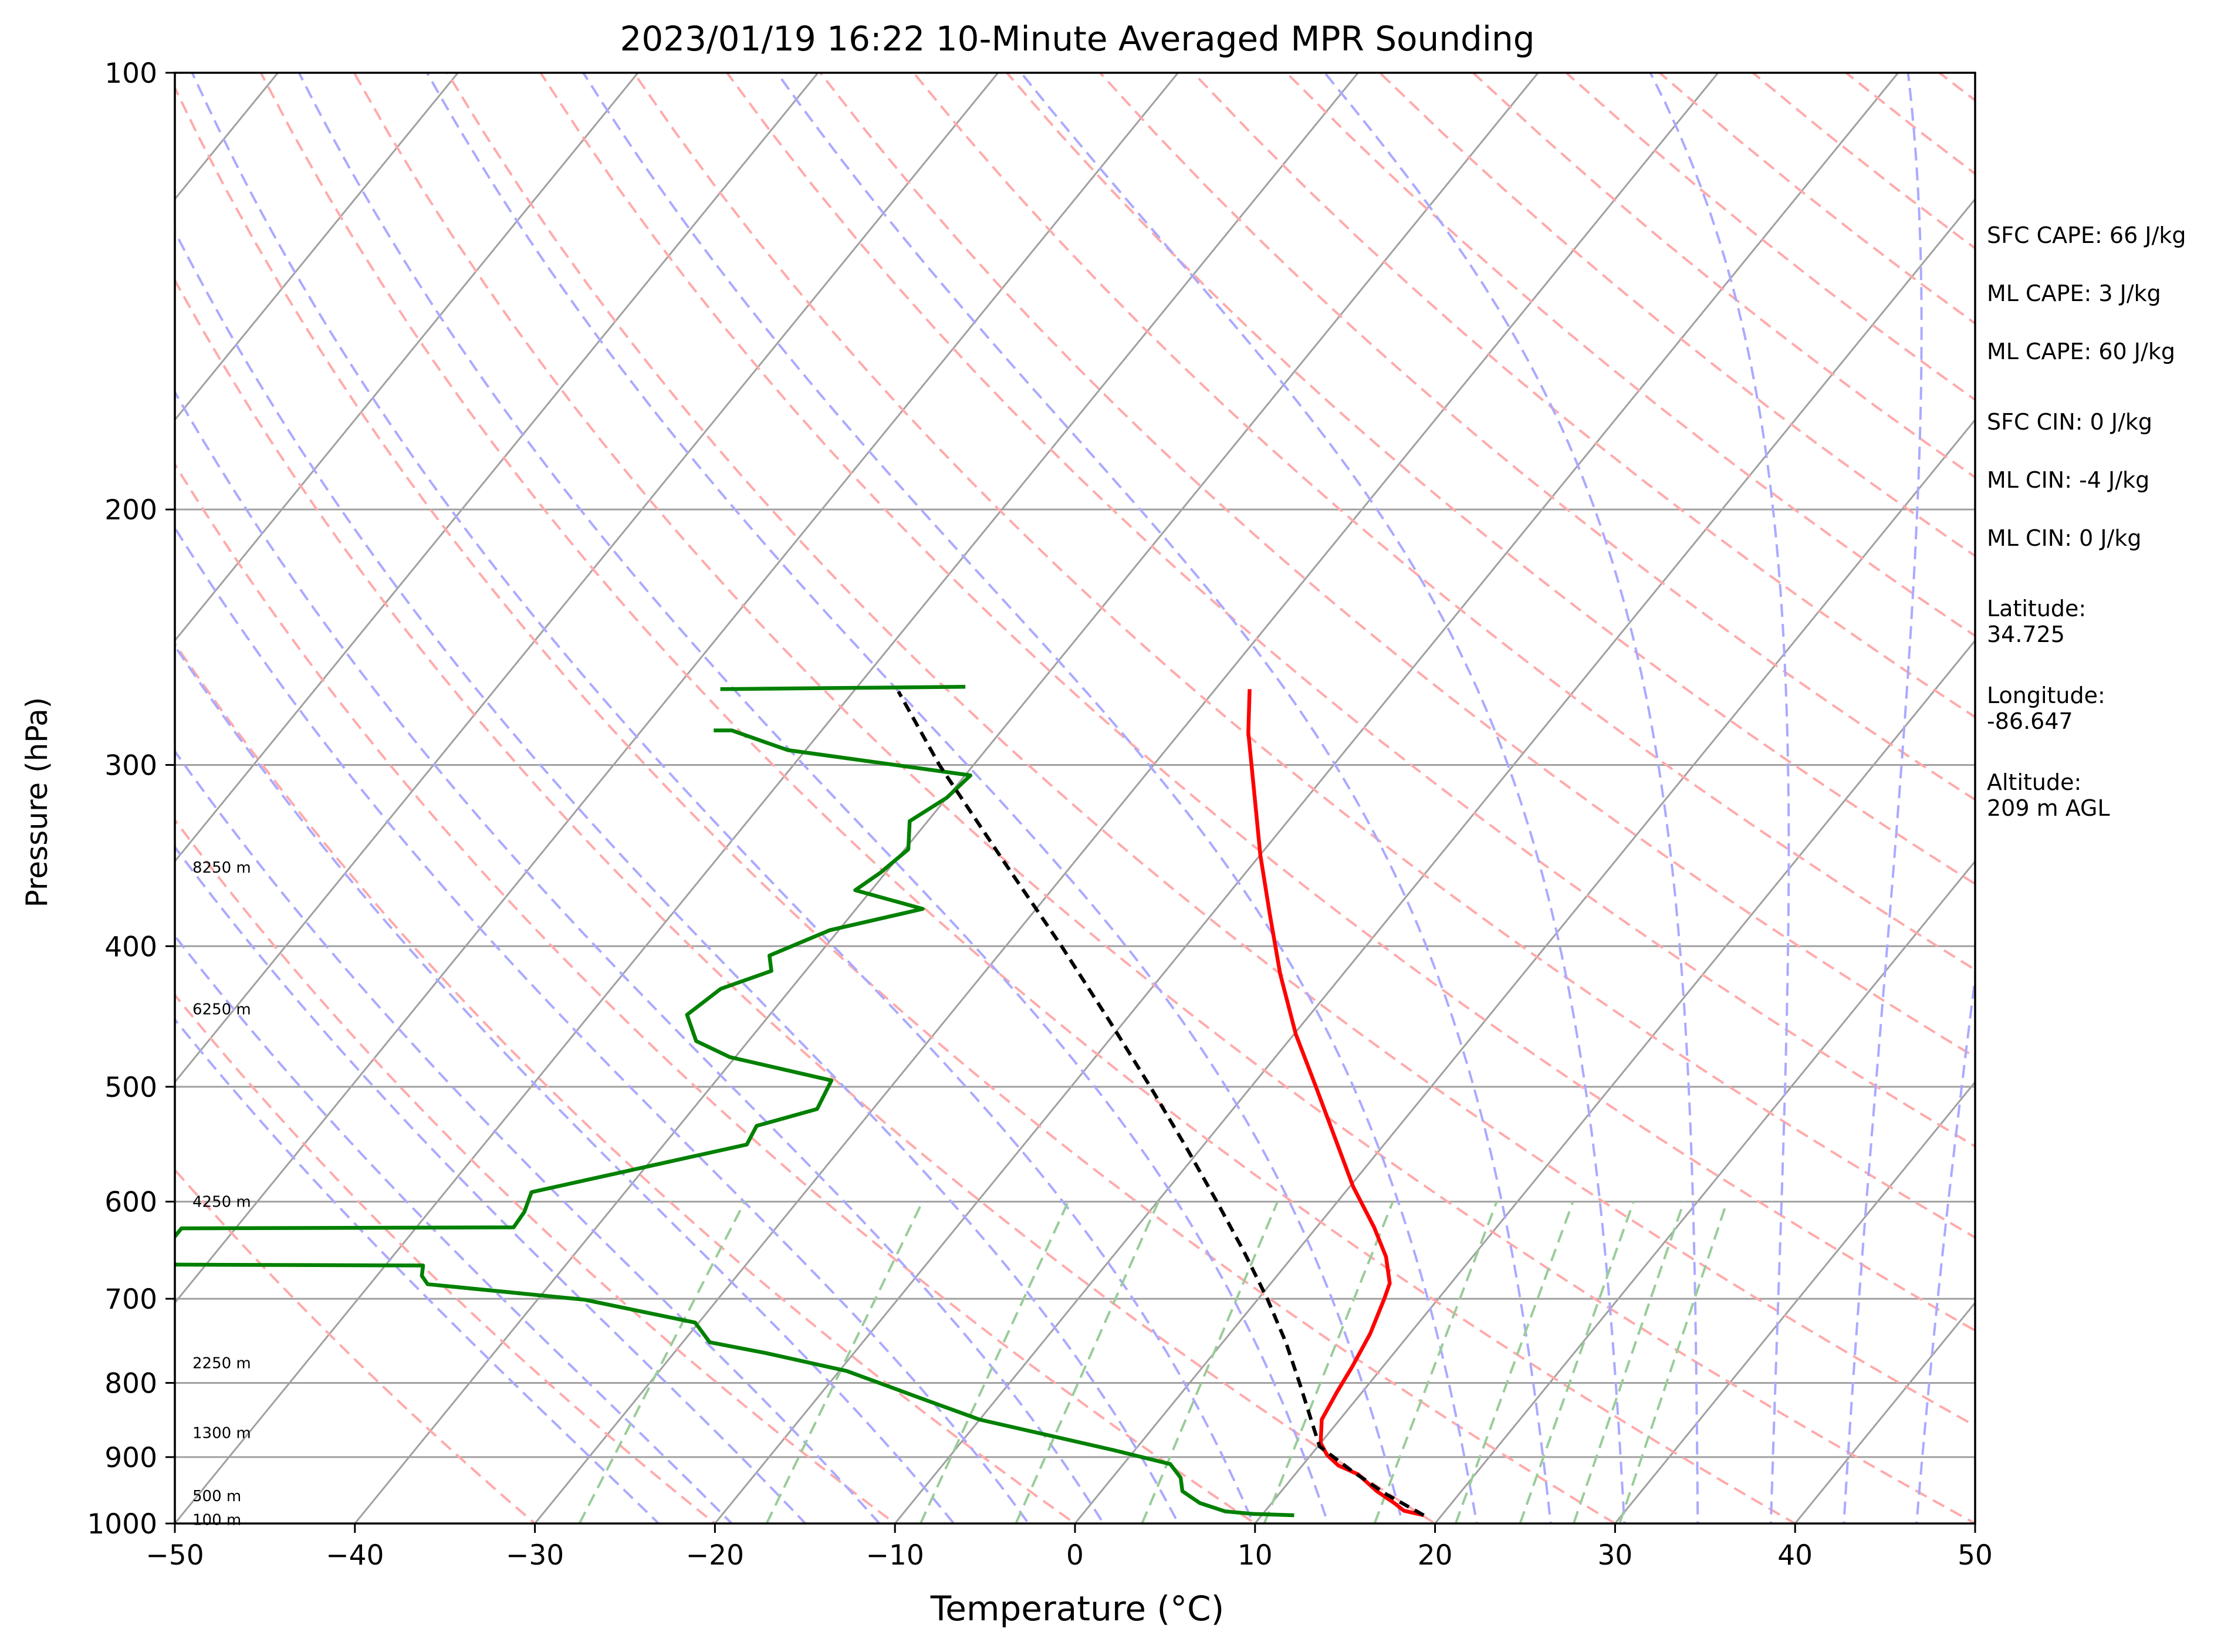 The image size is (2238, 1652). What do you see at coordinates (1615, 1555) in the screenshot?
I see `x-tick-label: 30` at bounding box center [1615, 1555].